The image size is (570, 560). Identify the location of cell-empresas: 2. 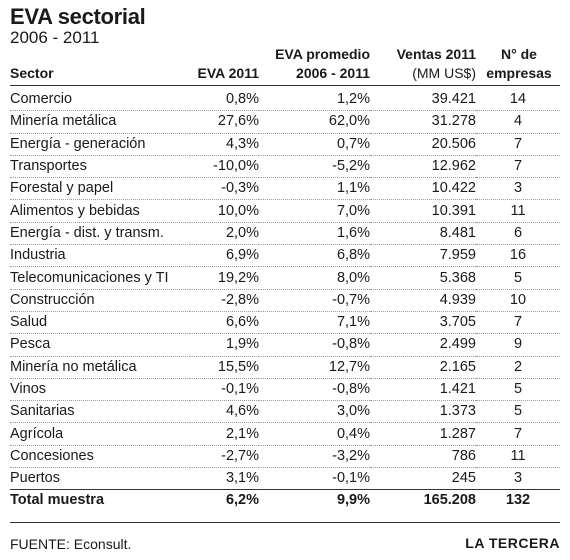
(518, 367).